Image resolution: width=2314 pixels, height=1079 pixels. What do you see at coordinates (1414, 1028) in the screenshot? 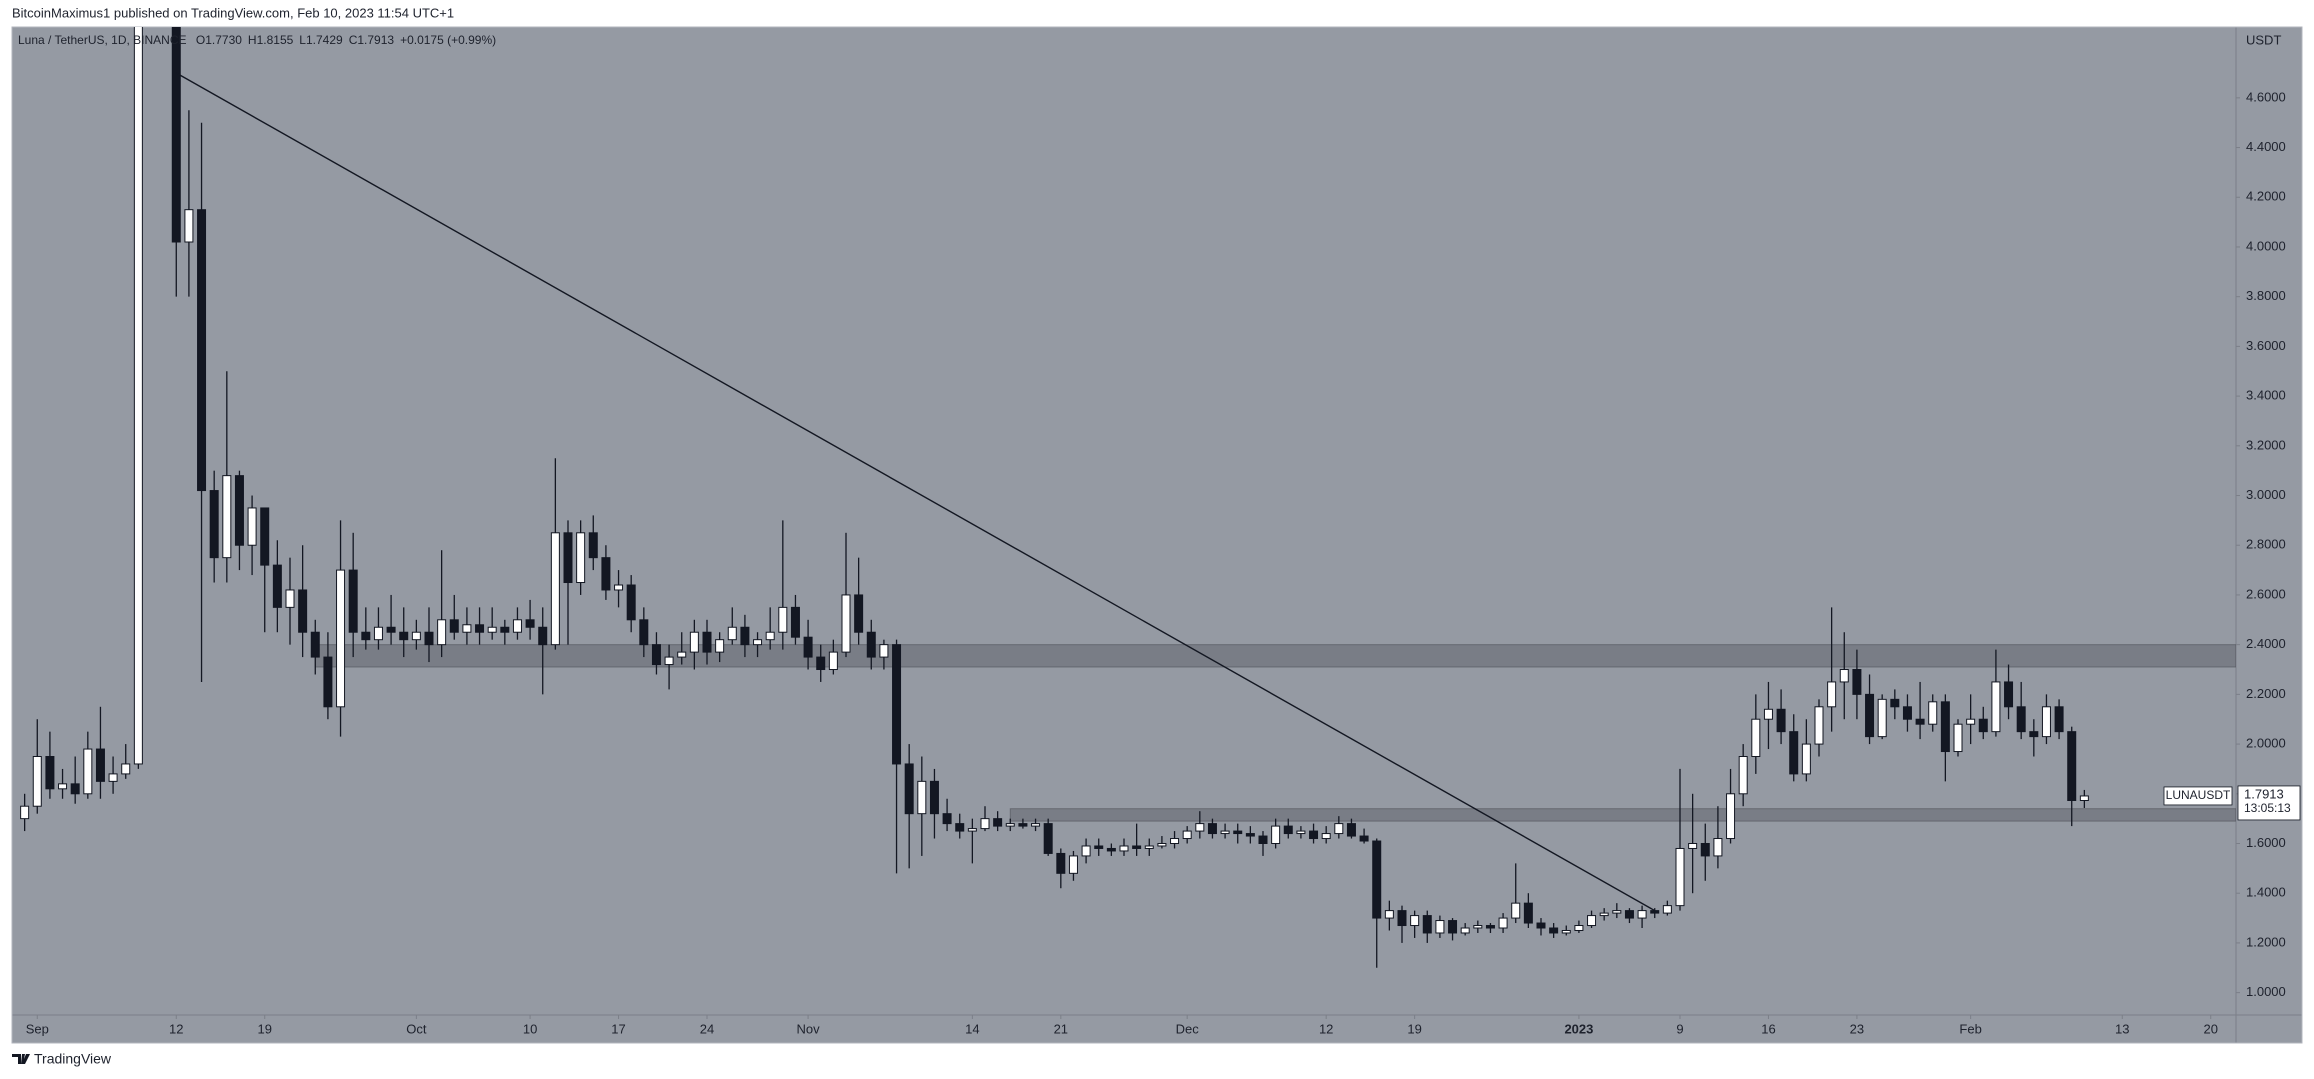
I see `x-tick-label: 19` at bounding box center [1414, 1028].